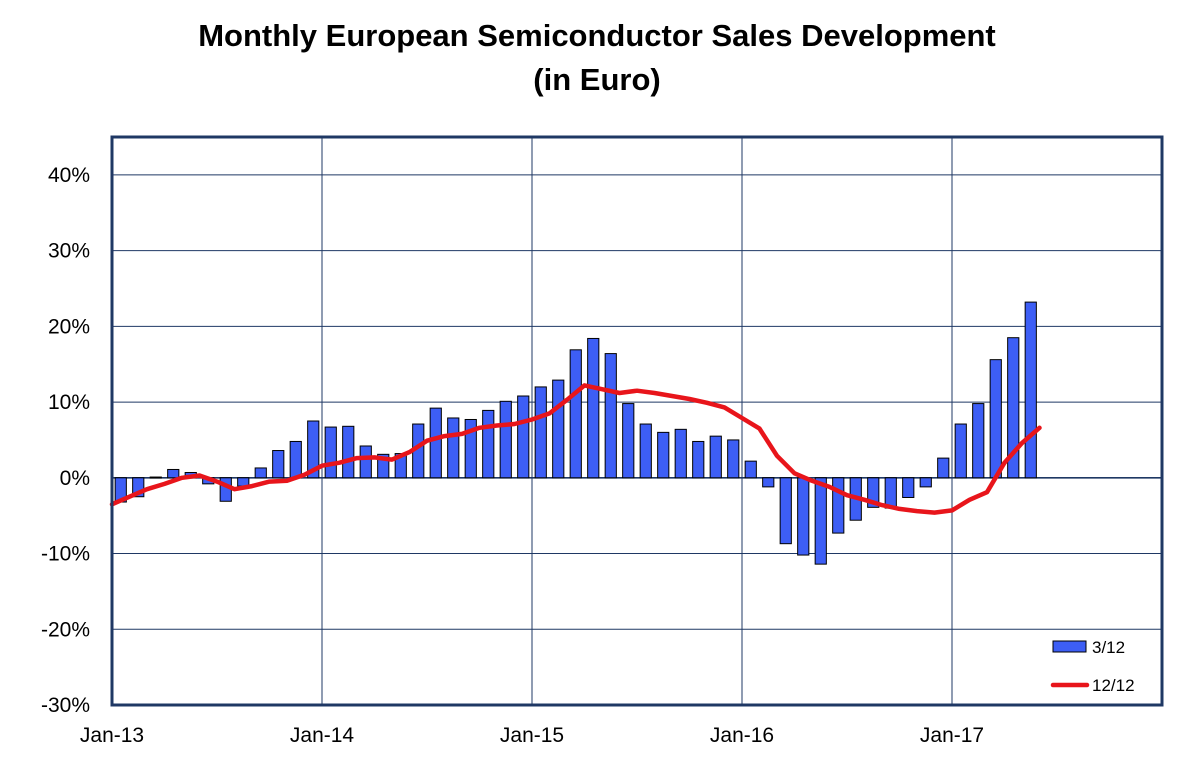 This screenshot has height=761, width=1194. I want to click on y-tick-label: 0%, so click(75, 478).